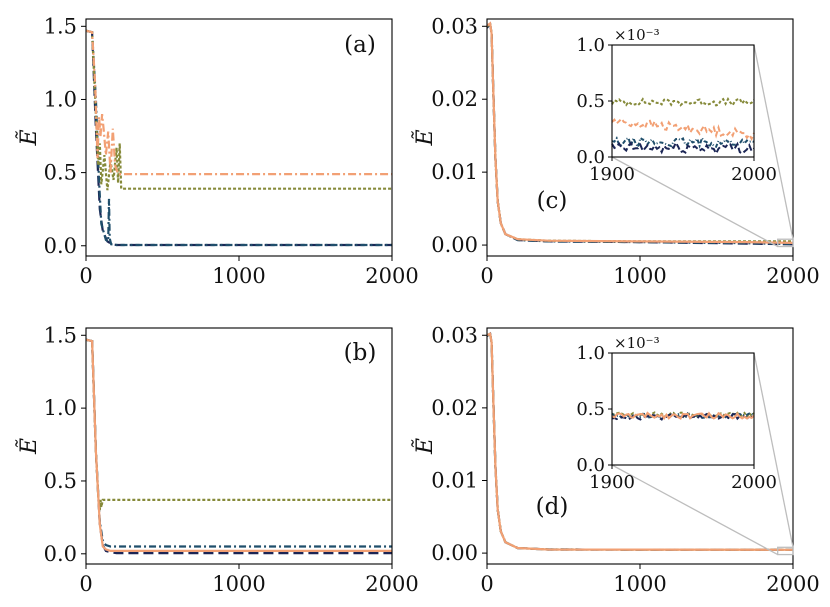  I want to click on series-line-salmon-dashdot, so click(239, 102).